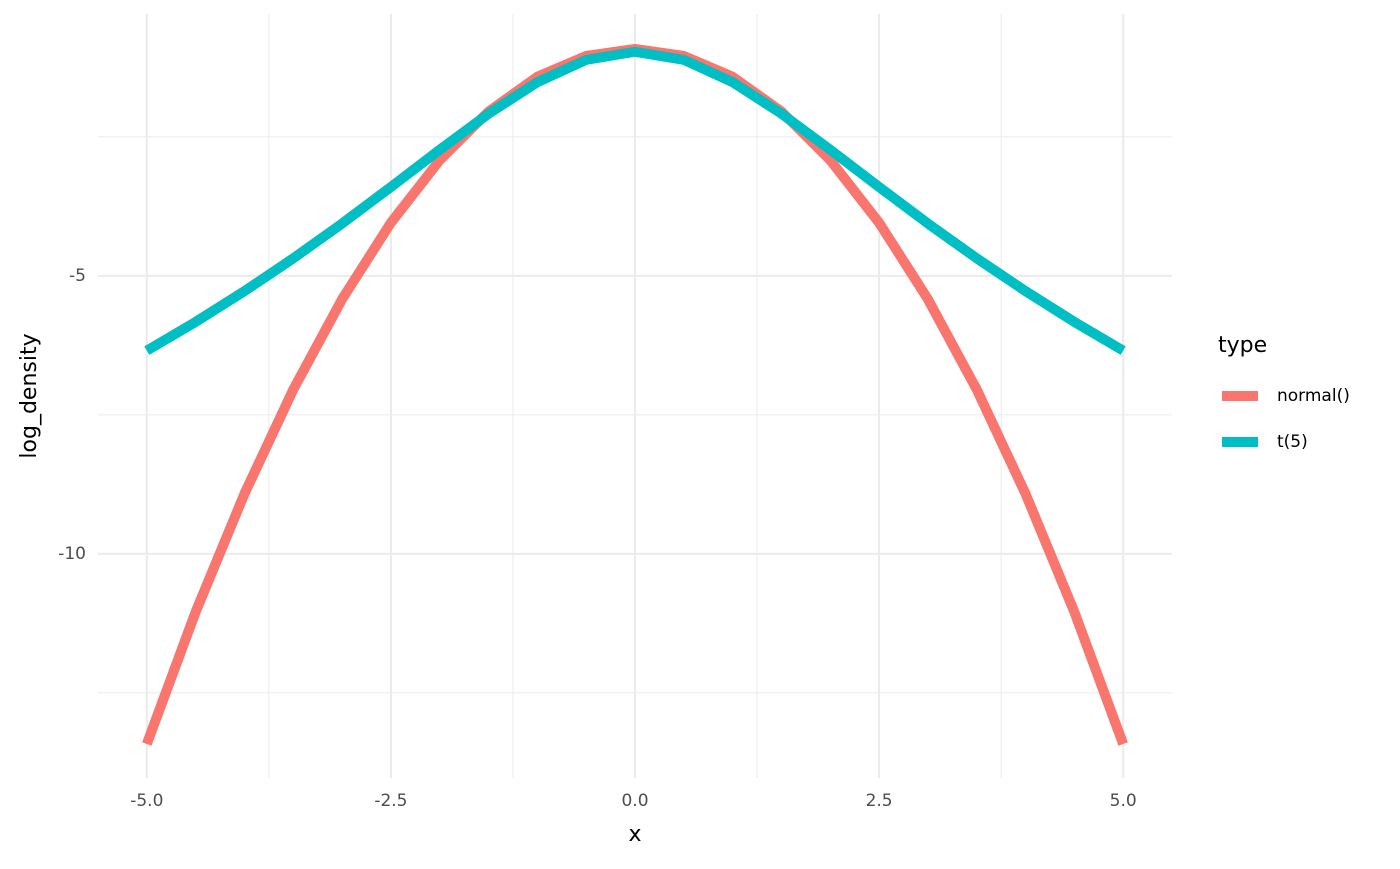 This screenshot has height=869, width=1400. Describe the element at coordinates (879, 801) in the screenshot. I see `x-tick-label: 2.5` at that location.